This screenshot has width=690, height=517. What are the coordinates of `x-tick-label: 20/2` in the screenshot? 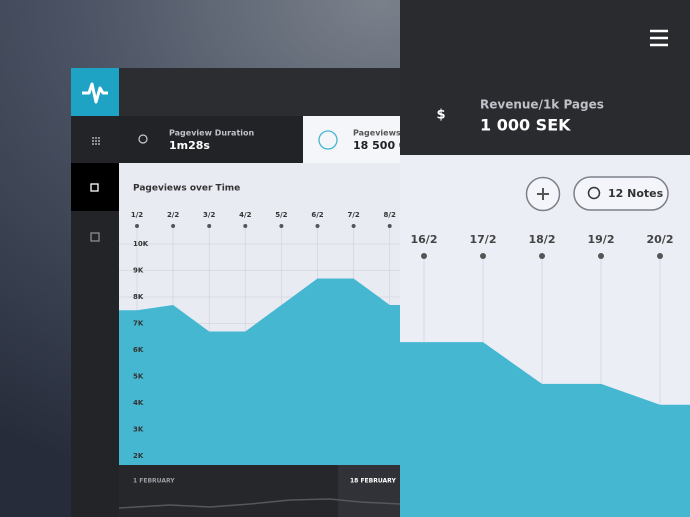 It's located at (660, 239).